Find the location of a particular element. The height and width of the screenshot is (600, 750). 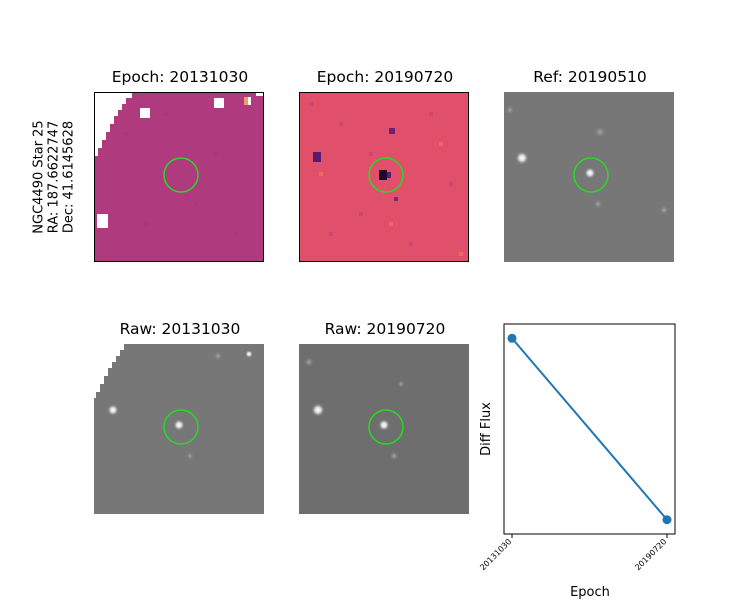

target-dec: Dec: 41.6145628 is located at coordinates (69, 177).